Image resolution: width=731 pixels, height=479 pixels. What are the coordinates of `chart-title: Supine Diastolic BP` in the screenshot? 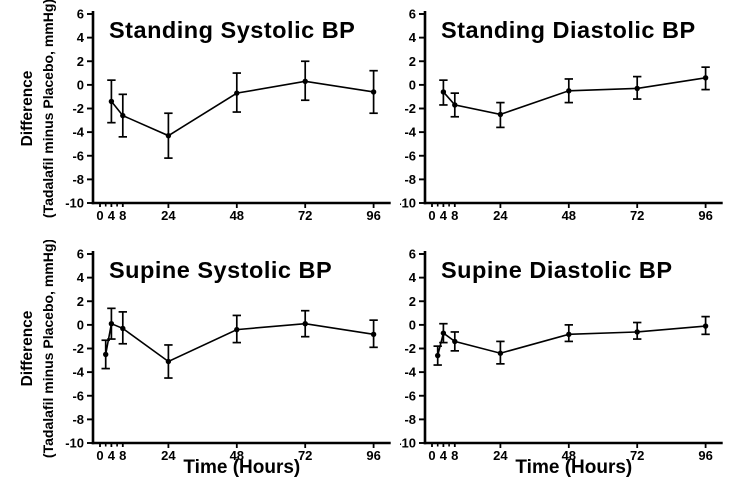 It's located at (557, 270).